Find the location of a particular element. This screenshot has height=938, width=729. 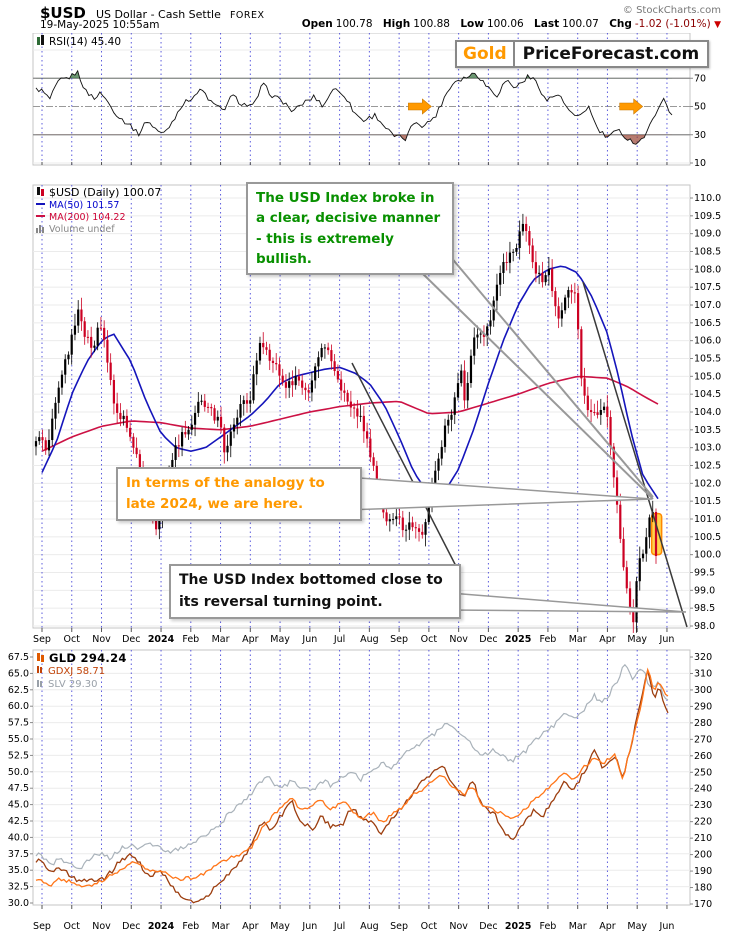

axis-tick-label: 67.5 is located at coordinates (18, 657).